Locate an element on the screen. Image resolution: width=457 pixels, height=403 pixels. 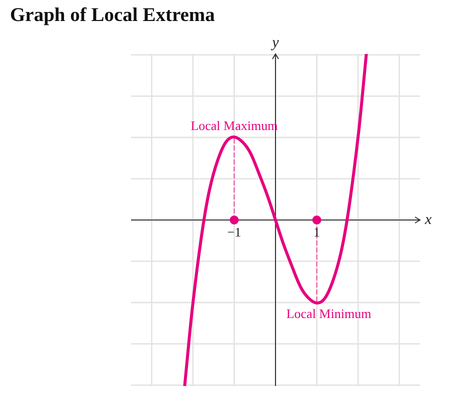
x-axis-title: x is located at coordinates (428, 220).